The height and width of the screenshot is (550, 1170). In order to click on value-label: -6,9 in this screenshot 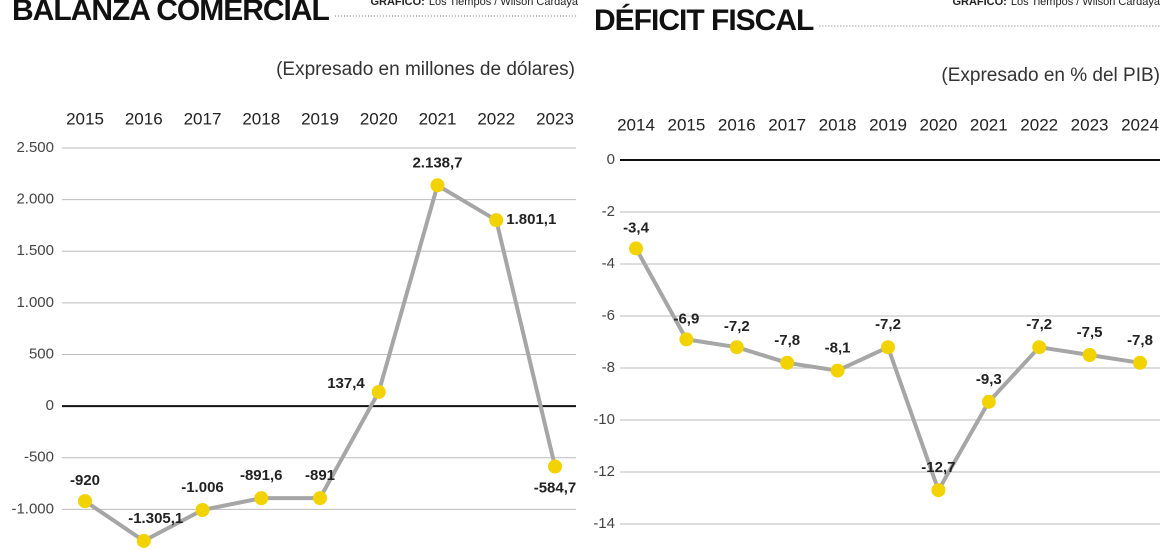, I will do `click(686, 318)`.